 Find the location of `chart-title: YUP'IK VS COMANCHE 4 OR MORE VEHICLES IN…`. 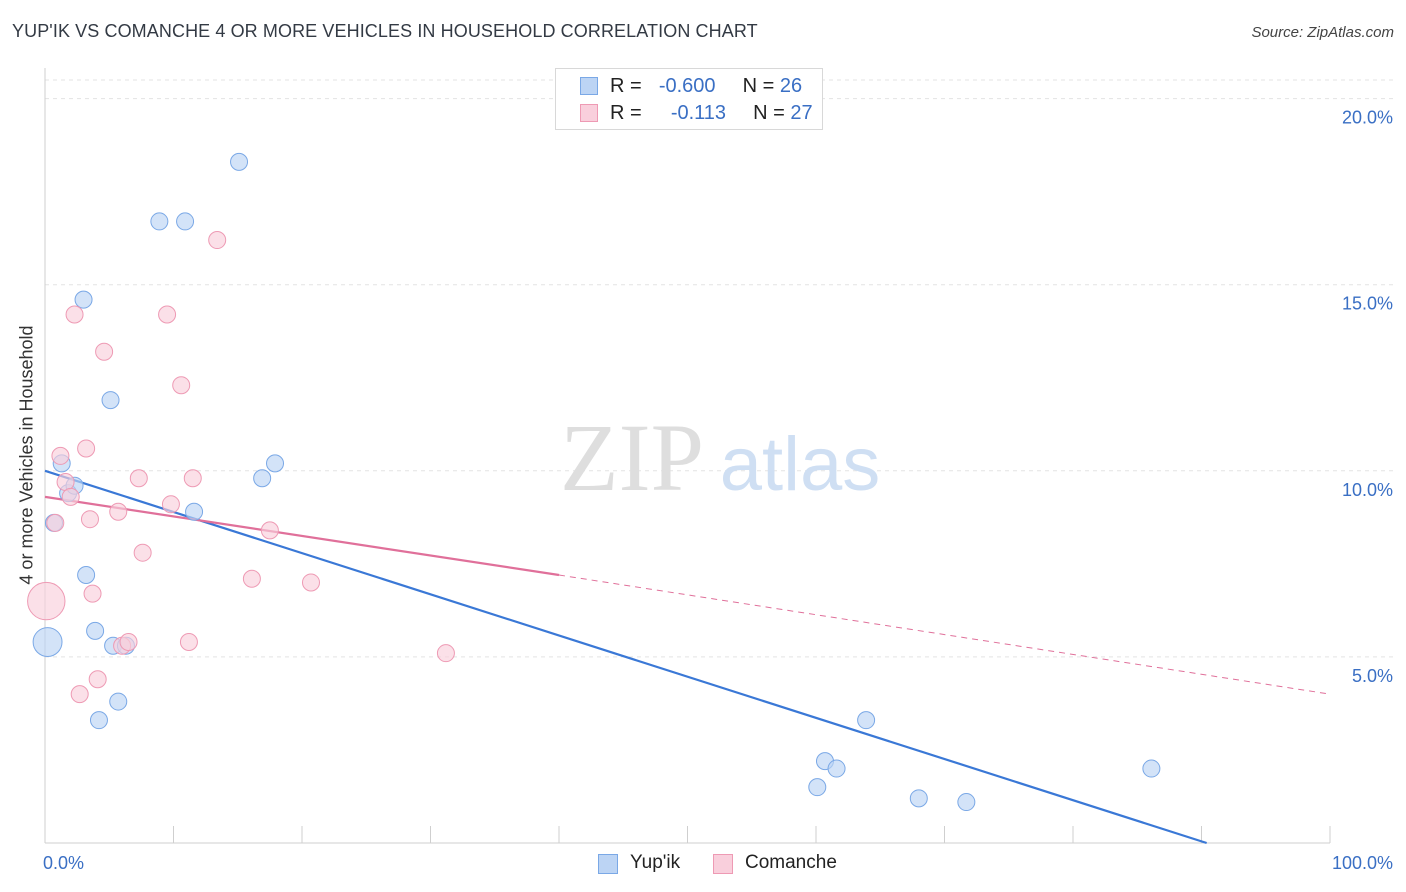

chart-title: YUP'IK VS COMANCHE 4 OR MORE VEHICLES IN… is located at coordinates (385, 31).